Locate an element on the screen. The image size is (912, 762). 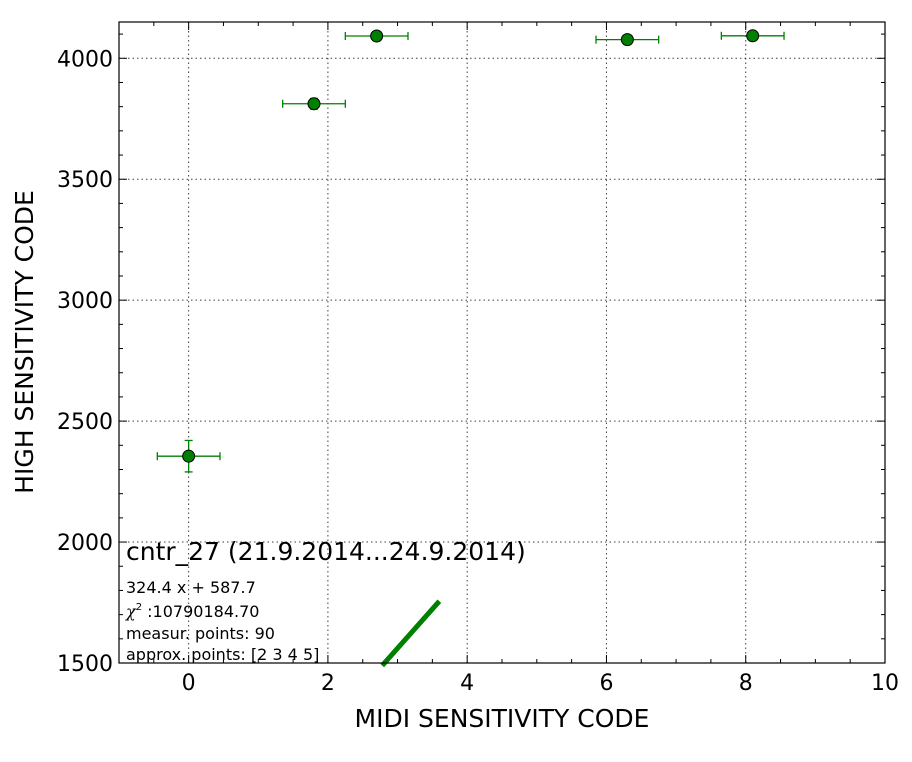
y-tick-label: 3000 is located at coordinates (85, 301).